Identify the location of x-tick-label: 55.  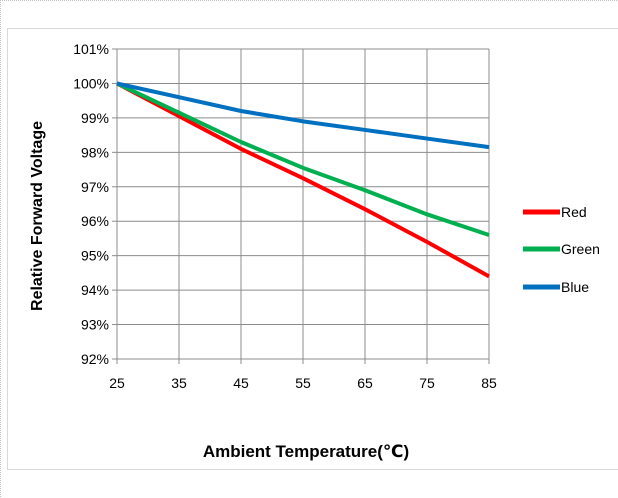
(303, 383).